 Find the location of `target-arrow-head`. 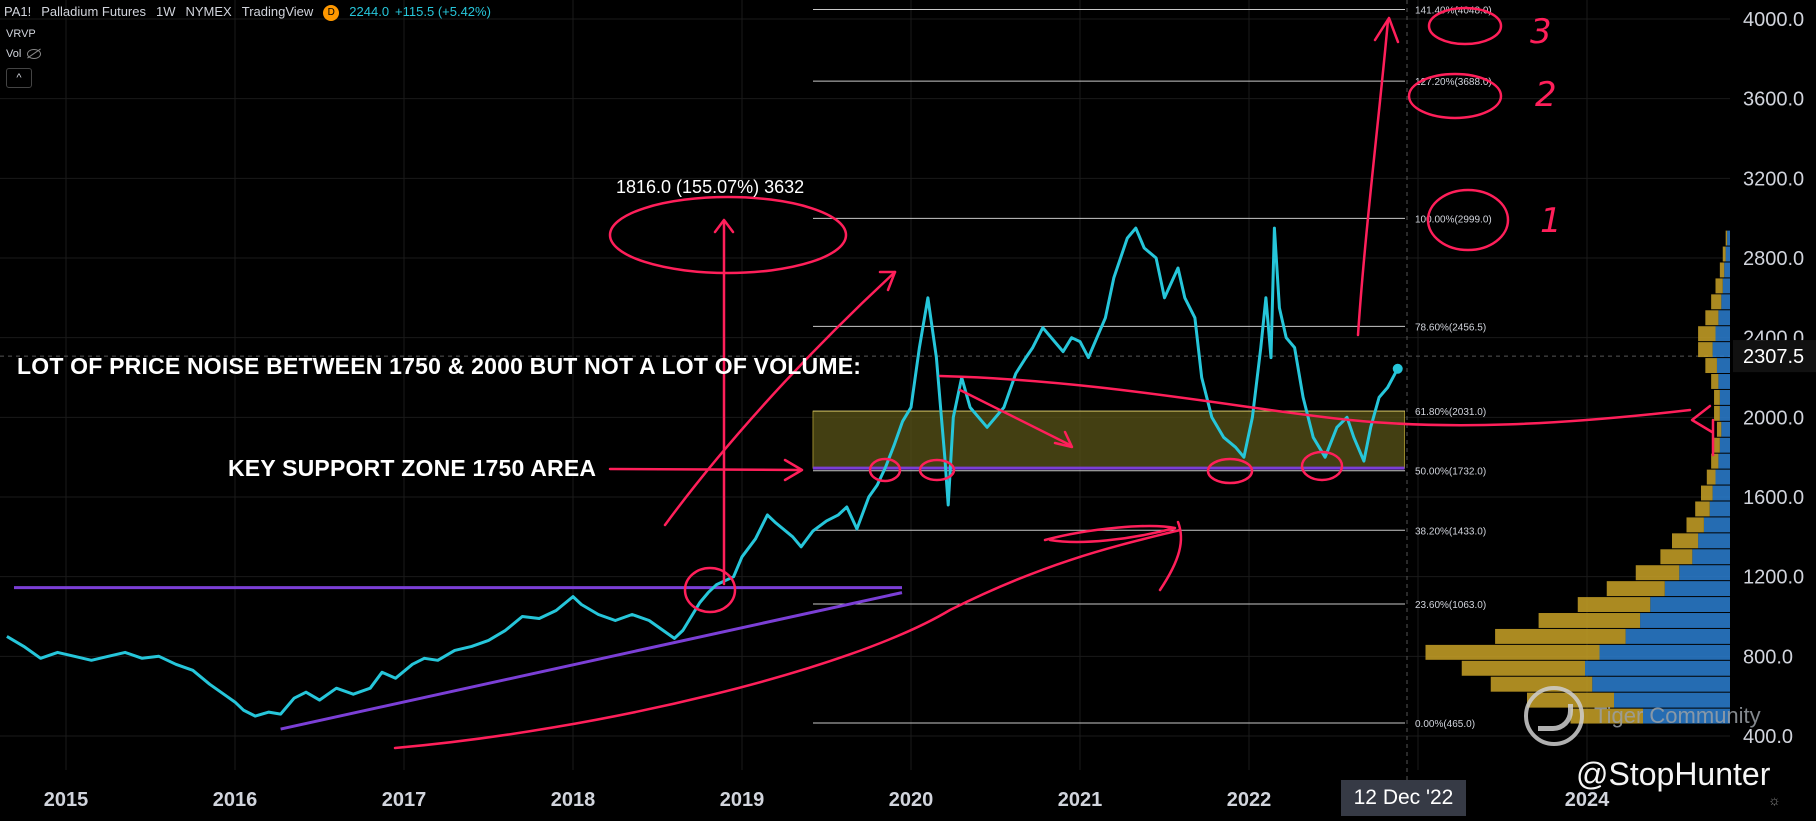

target-arrow-head is located at coordinates (1386, 30).